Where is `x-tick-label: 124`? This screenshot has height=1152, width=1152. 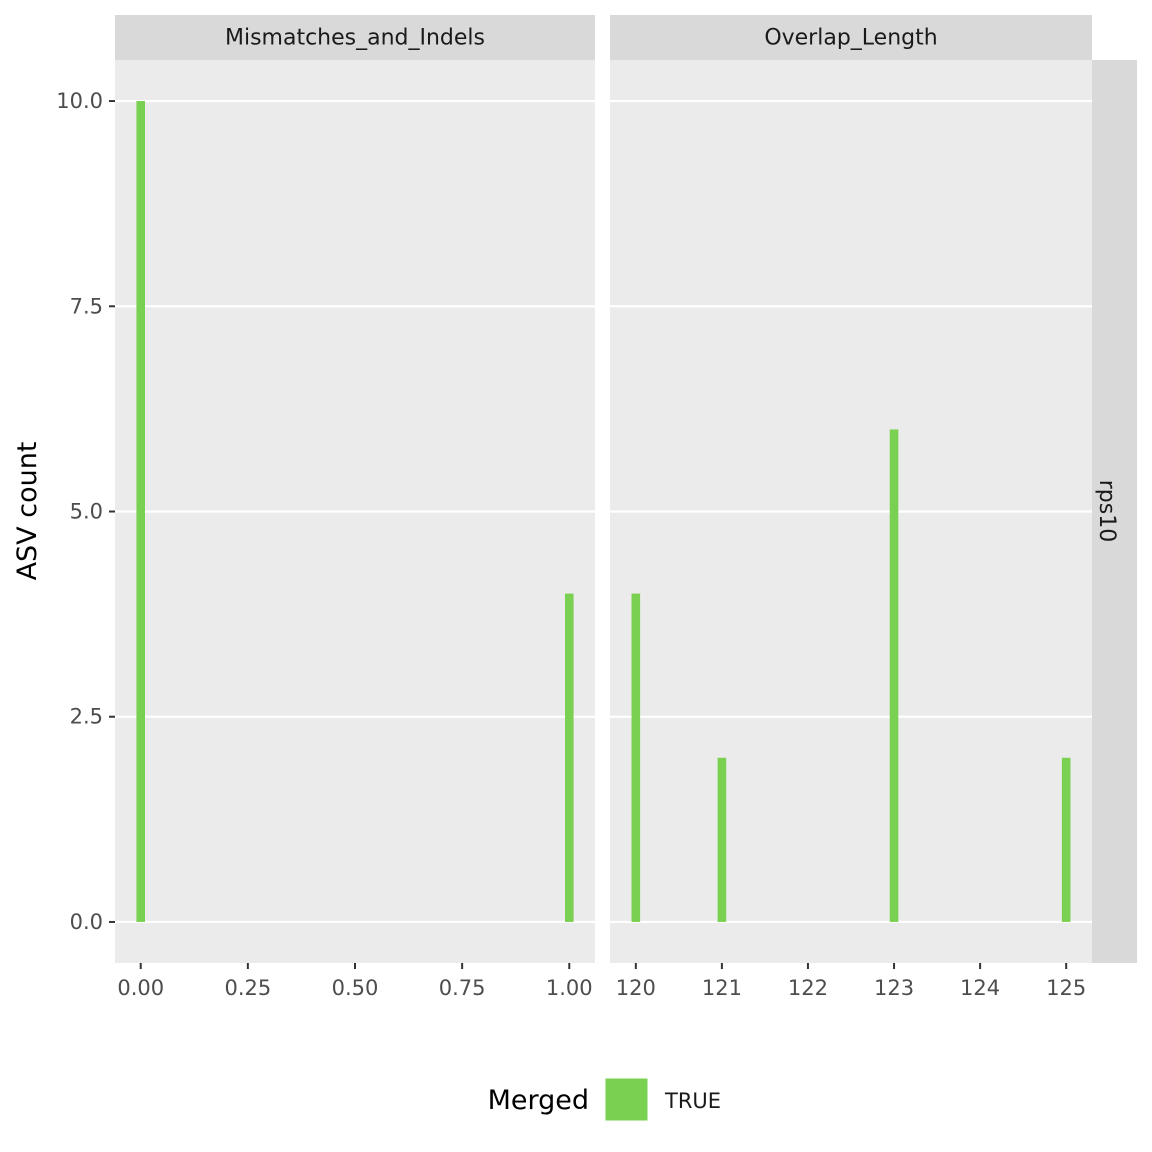 x-tick-label: 124 is located at coordinates (980, 988).